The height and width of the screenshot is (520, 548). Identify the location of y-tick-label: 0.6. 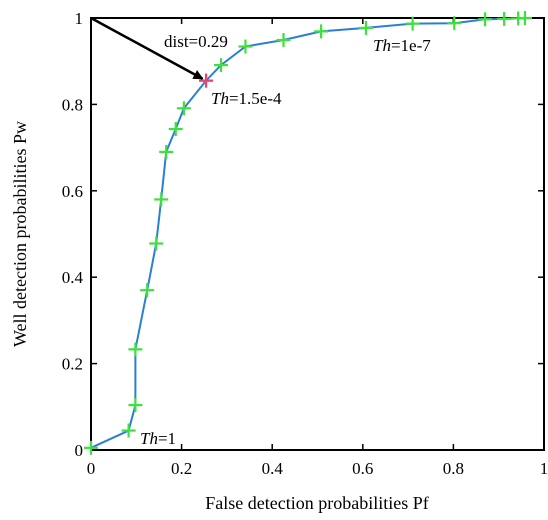
(72, 191).